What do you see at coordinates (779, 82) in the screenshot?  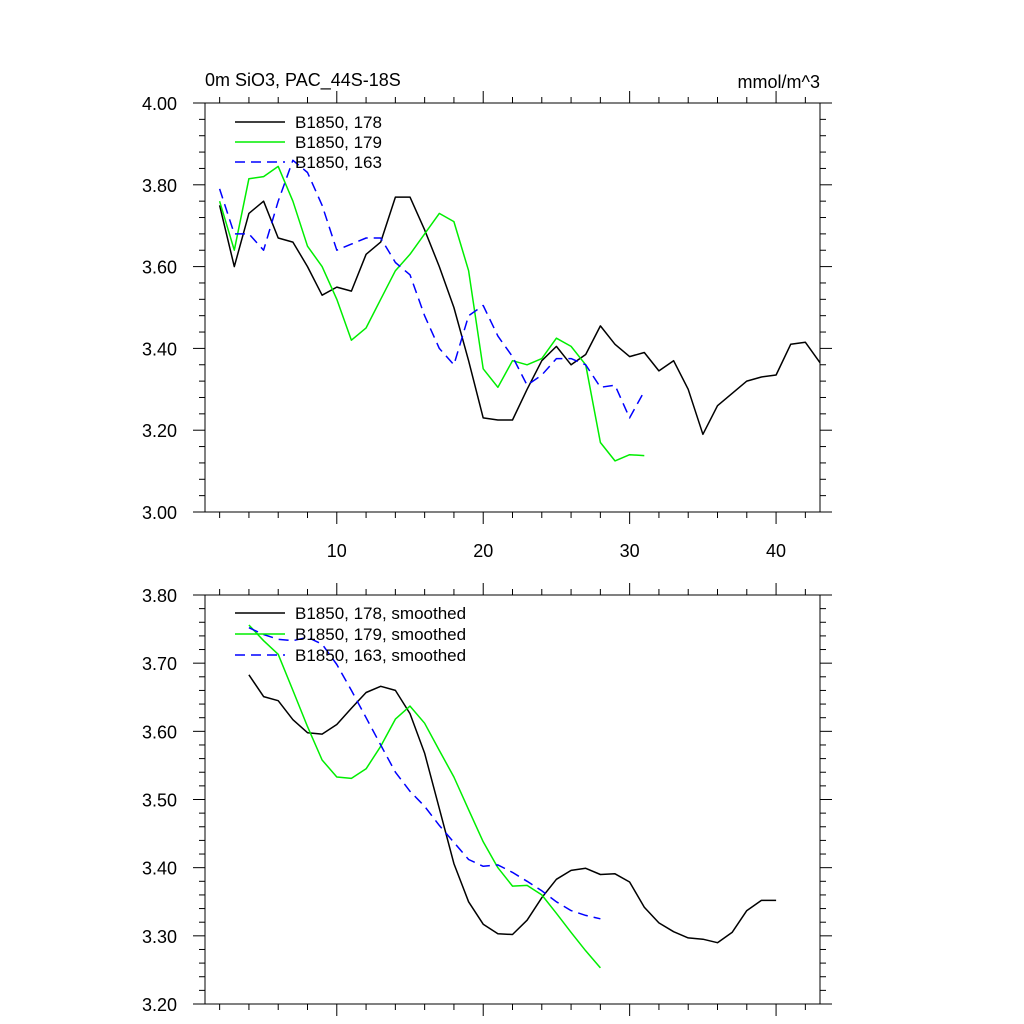 I see `units-label: mmol/m^3` at bounding box center [779, 82].